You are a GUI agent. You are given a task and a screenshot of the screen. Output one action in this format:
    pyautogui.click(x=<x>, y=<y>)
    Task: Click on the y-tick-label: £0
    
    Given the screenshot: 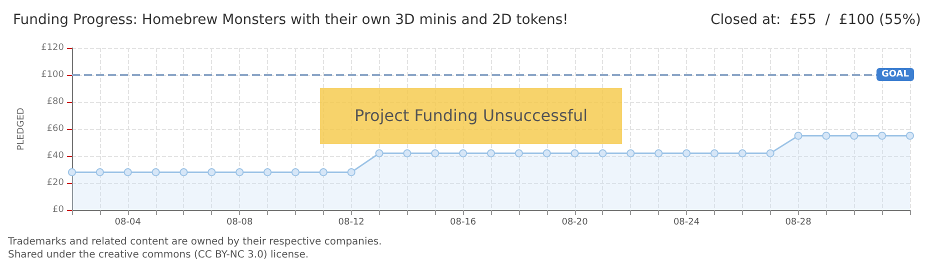 What is the action you would take?
    pyautogui.click(x=58, y=210)
    